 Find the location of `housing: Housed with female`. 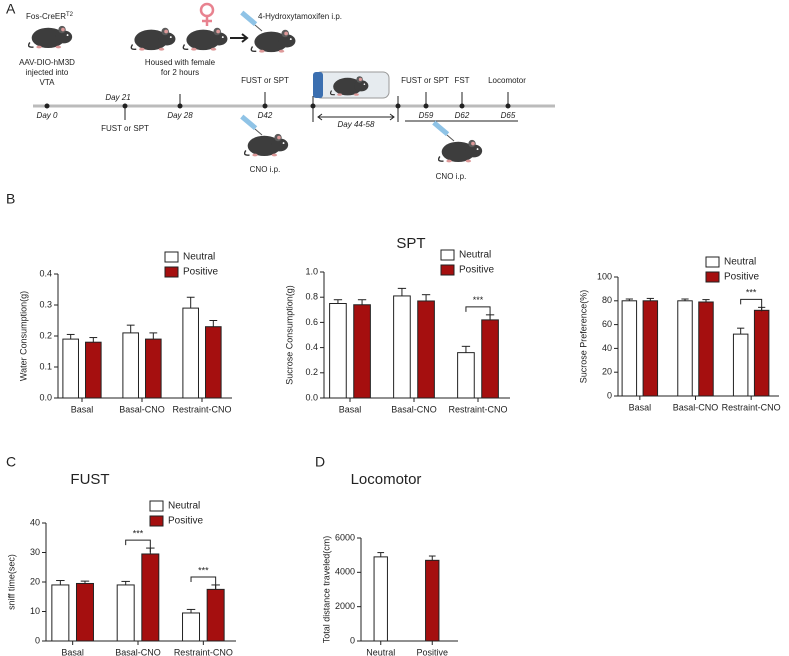

housing: Housed with female is located at coordinates (180, 62).